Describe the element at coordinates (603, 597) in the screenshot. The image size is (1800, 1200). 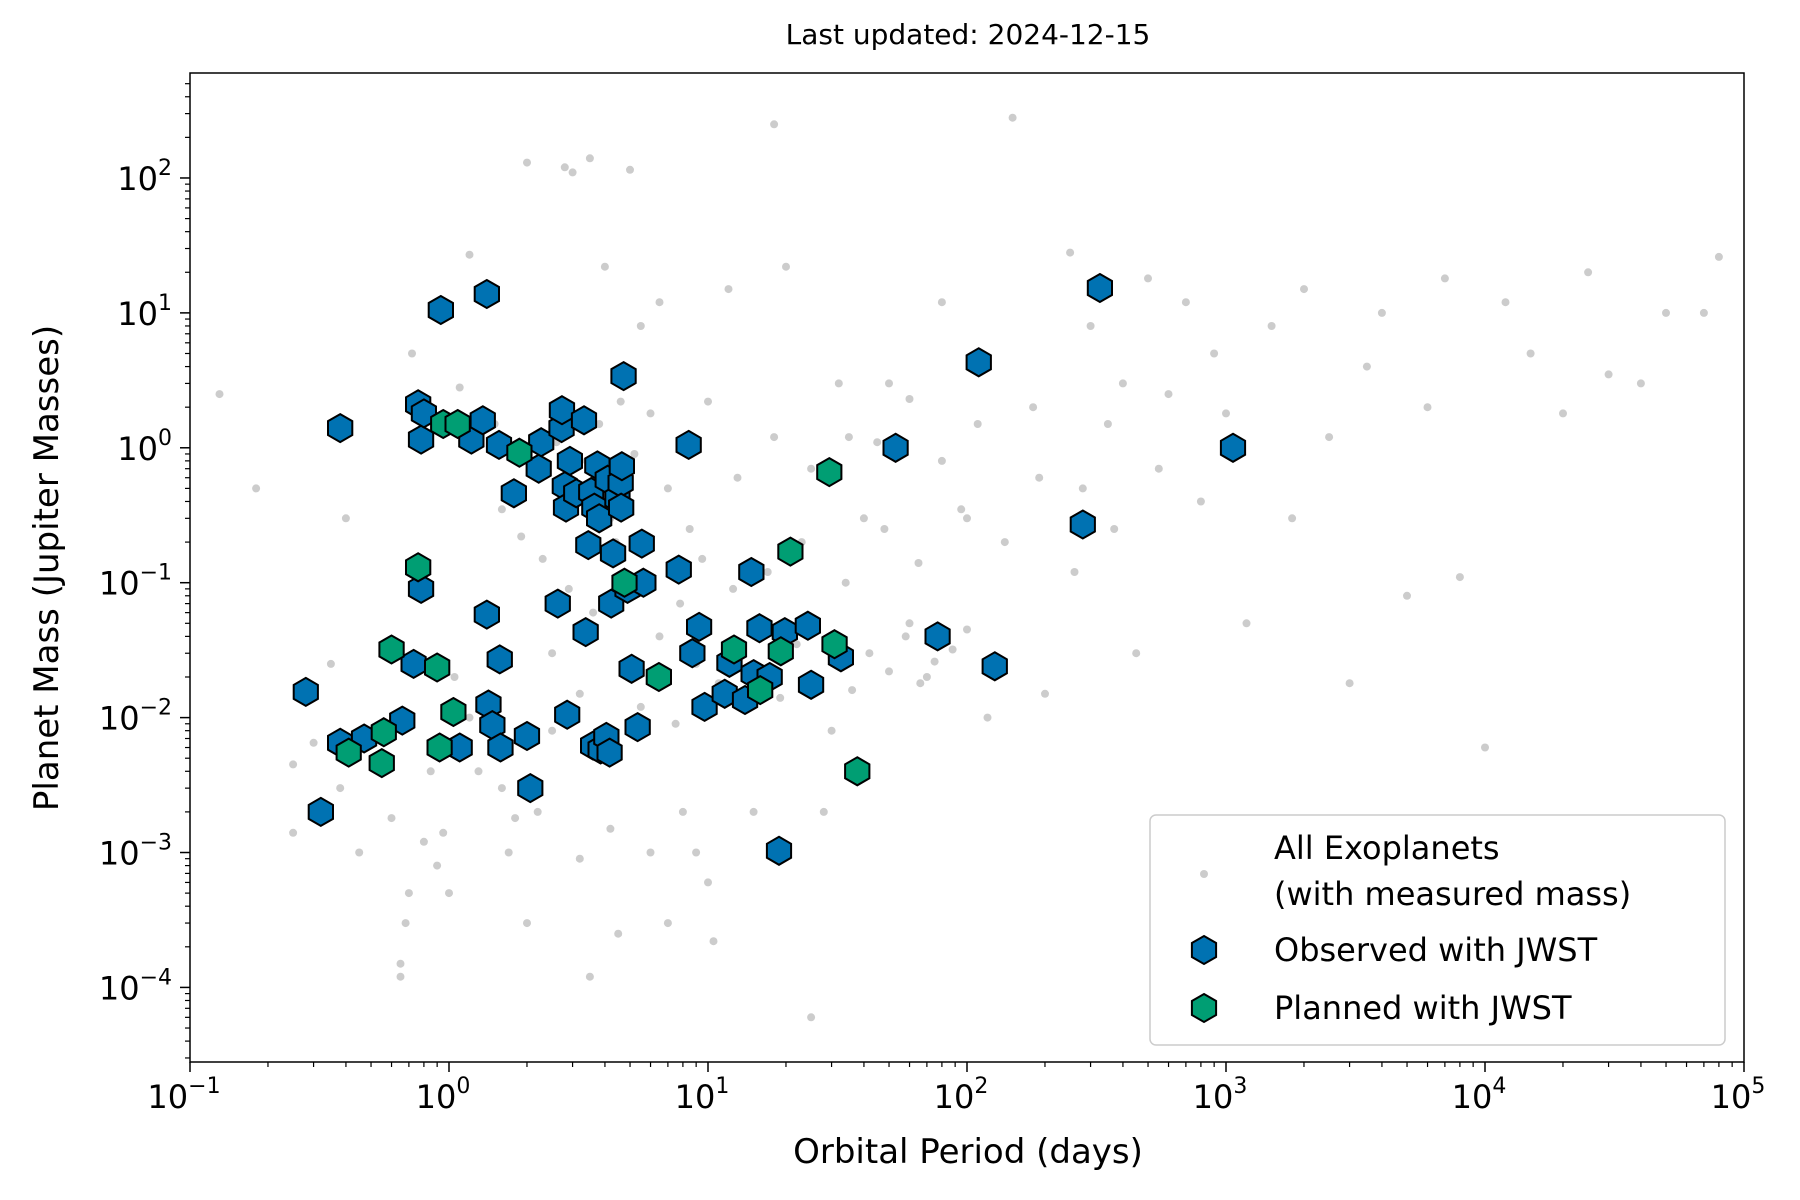
I see `jwst-planned-points` at that location.